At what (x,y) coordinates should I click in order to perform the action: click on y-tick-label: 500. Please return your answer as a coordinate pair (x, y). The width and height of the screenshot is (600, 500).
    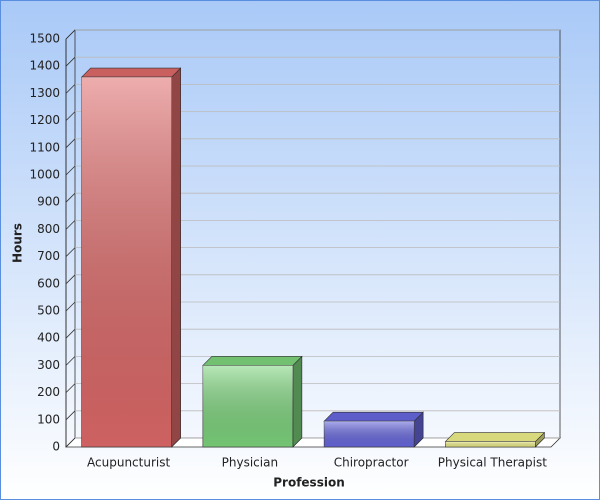
    Looking at the image, I should click on (48, 311).